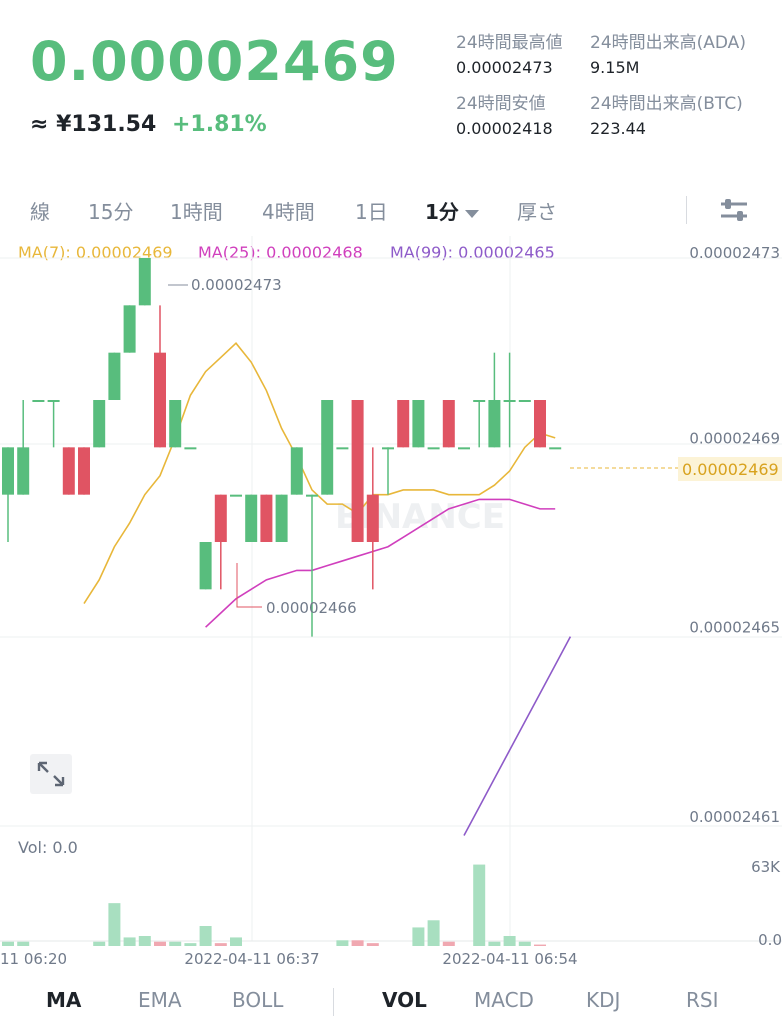 The image size is (782, 1024). I want to click on ma99-line, so click(517, 736).